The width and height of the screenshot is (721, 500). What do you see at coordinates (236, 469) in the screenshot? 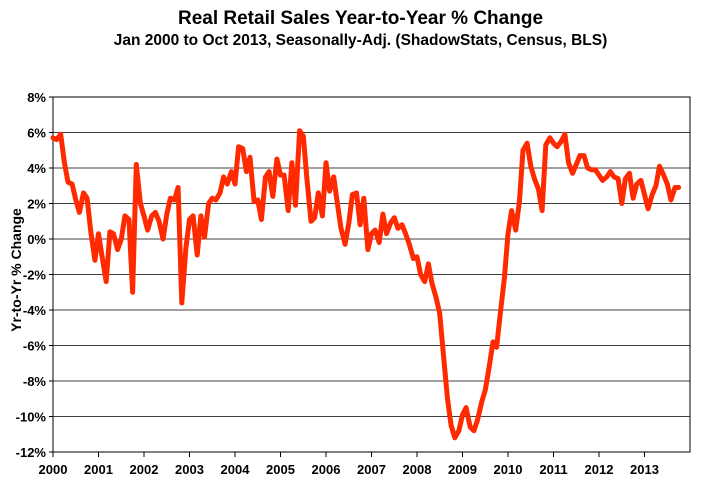
I see `x-tick-label: 2004` at bounding box center [236, 469].